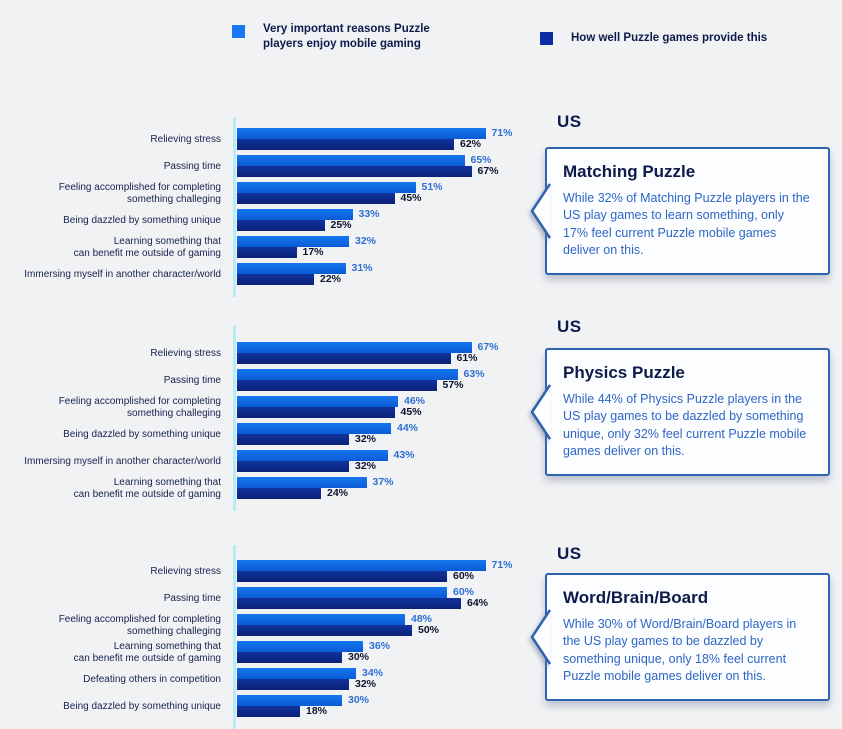  I want to click on bar-value-provide: 64%, so click(478, 603).